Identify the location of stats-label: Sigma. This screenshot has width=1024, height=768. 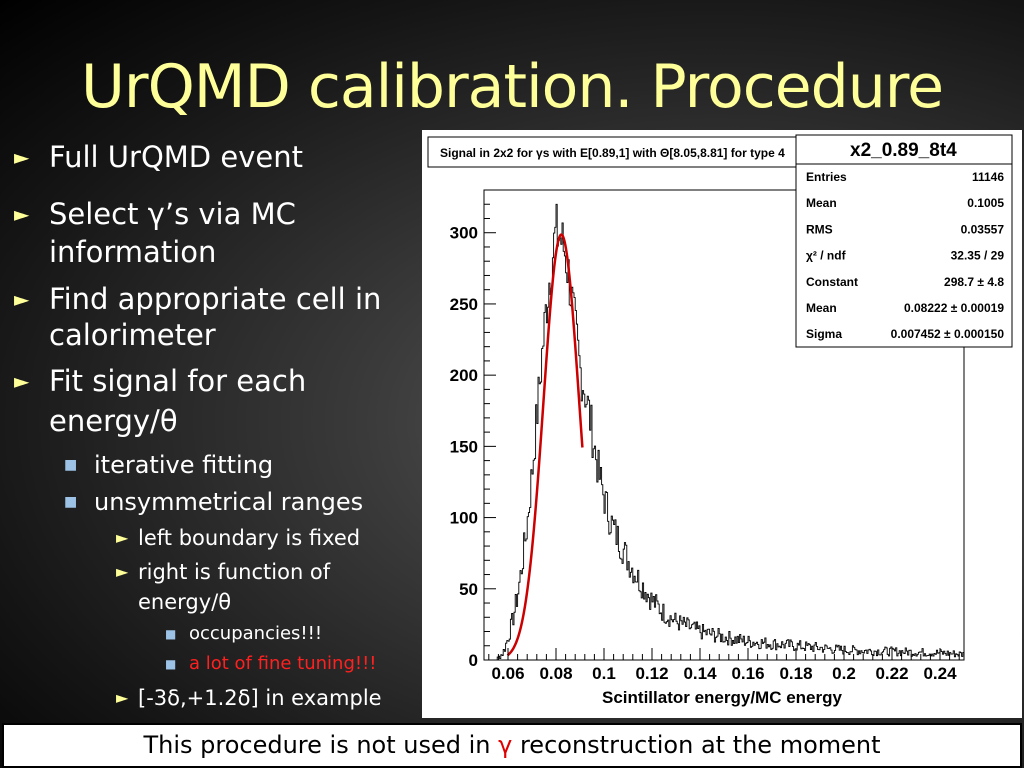
(824, 334).